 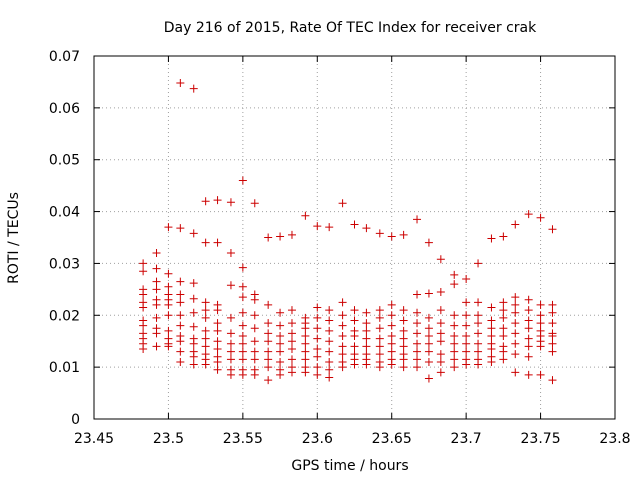 What do you see at coordinates (168, 439) in the screenshot?
I see `x-tick-label: 23.5` at bounding box center [168, 439].